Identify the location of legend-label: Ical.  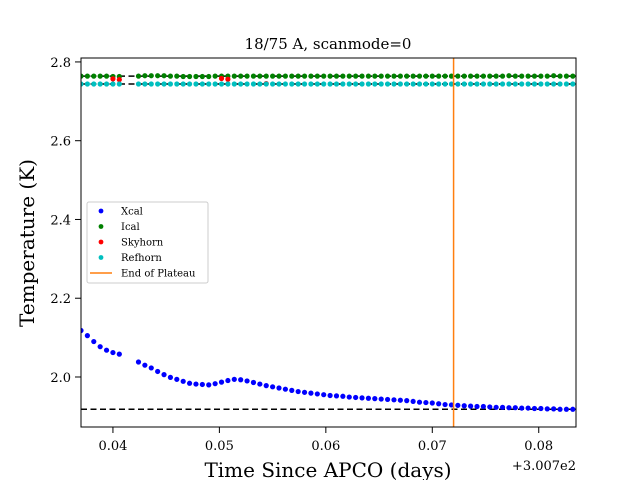
(130, 227).